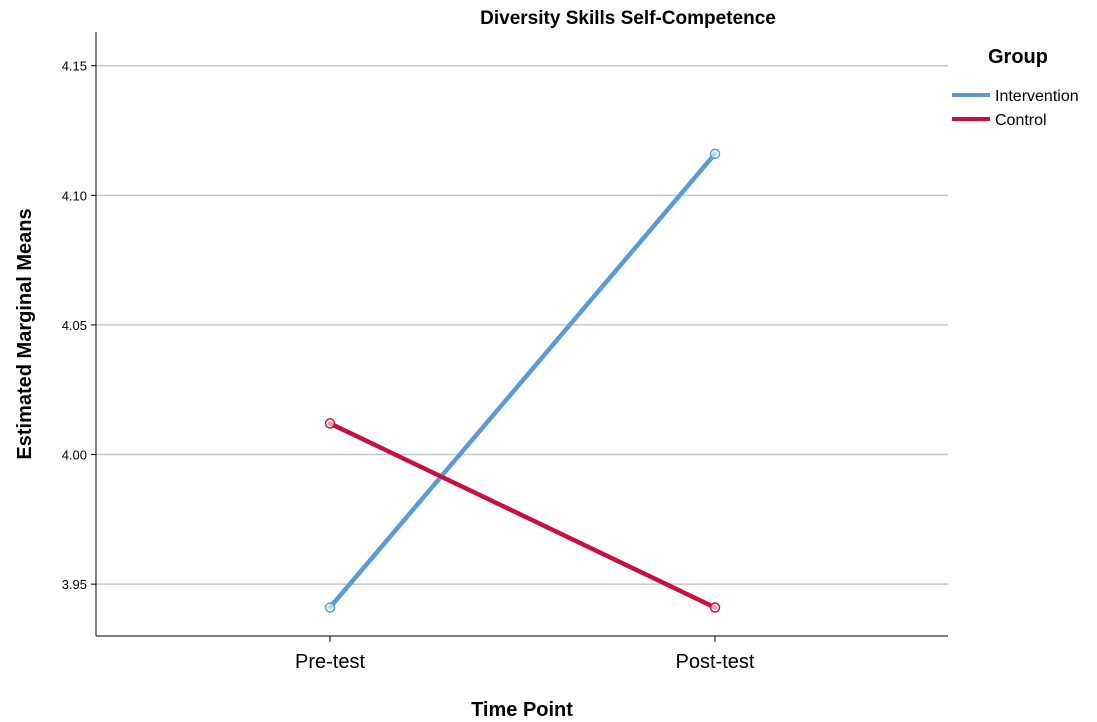 Image resolution: width=1097 pixels, height=722 pixels. I want to click on x-tick-label: Post-test, so click(715, 662).